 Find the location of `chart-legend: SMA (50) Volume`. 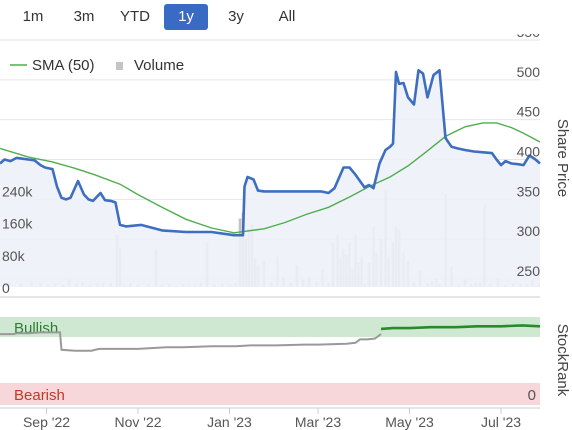

chart-legend: SMA (50) Volume is located at coordinates (97, 65).